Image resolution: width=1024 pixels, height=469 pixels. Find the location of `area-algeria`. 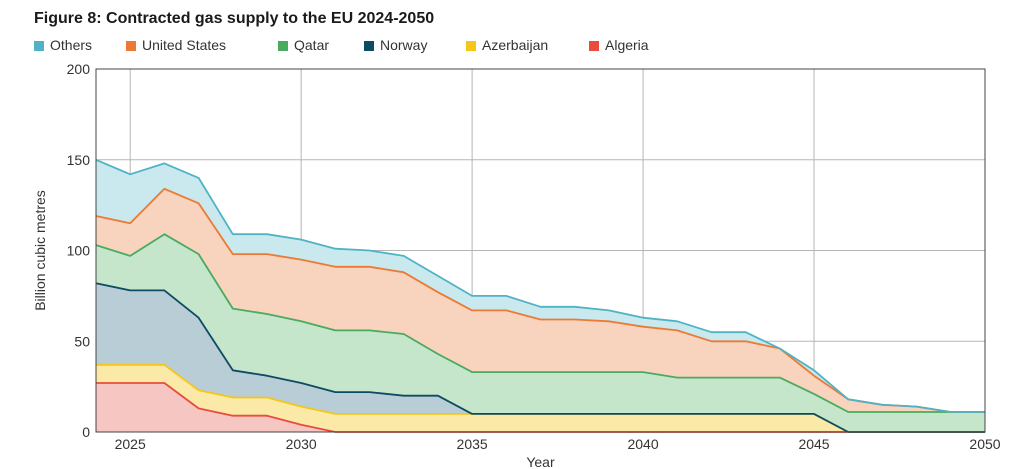

area-algeria is located at coordinates (540, 407).